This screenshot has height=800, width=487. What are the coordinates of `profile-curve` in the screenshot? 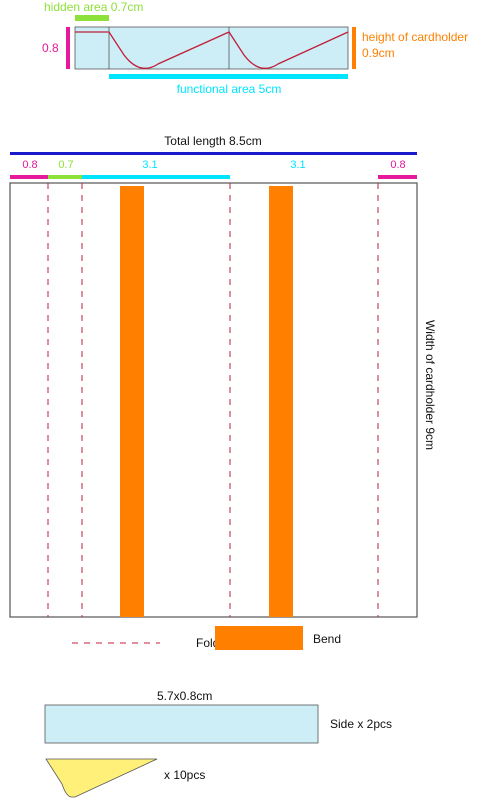 It's located at (212, 50).